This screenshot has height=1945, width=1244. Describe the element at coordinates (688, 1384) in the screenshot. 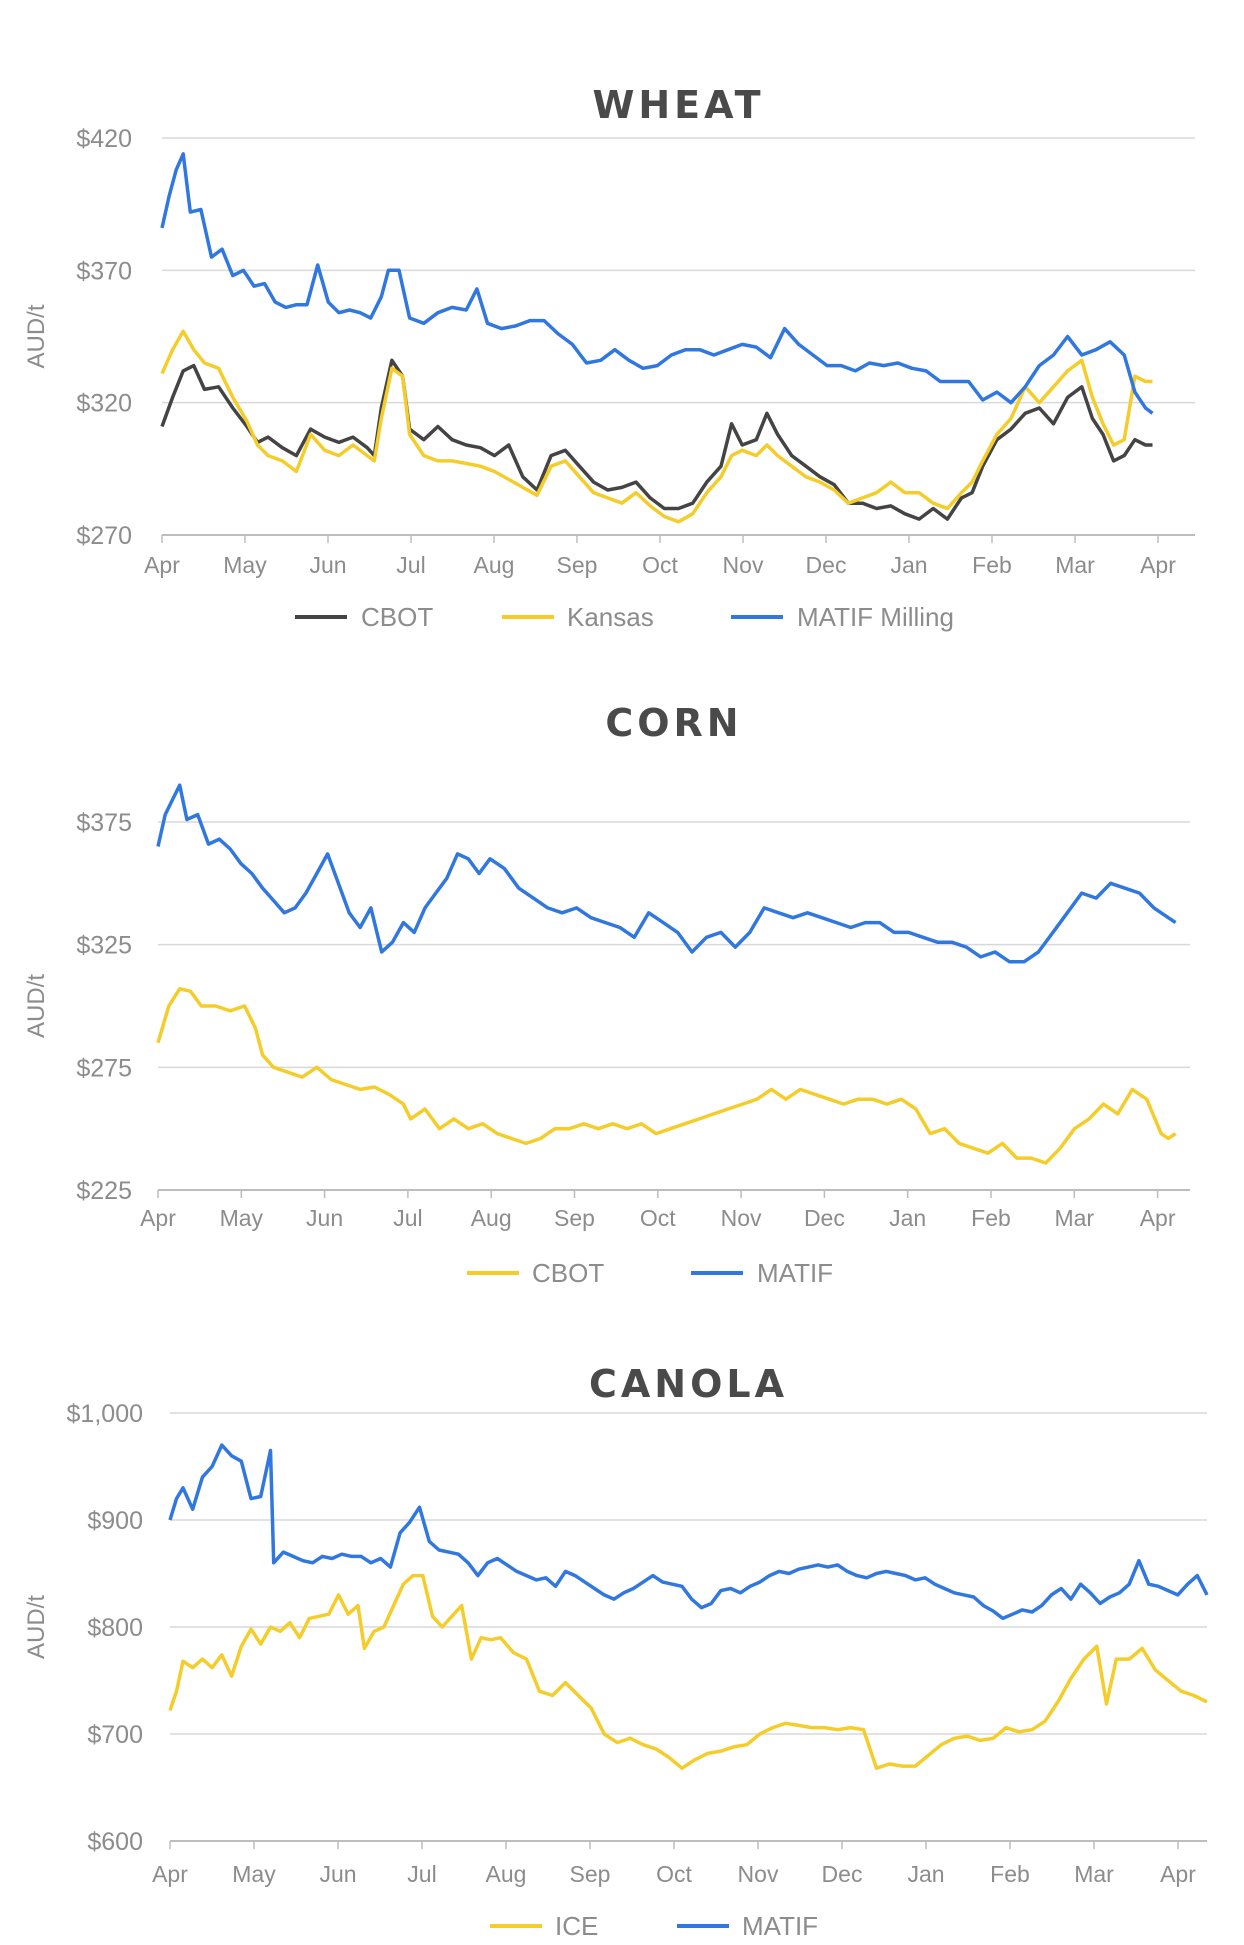

I see `chart-title: CANOLA` at that location.